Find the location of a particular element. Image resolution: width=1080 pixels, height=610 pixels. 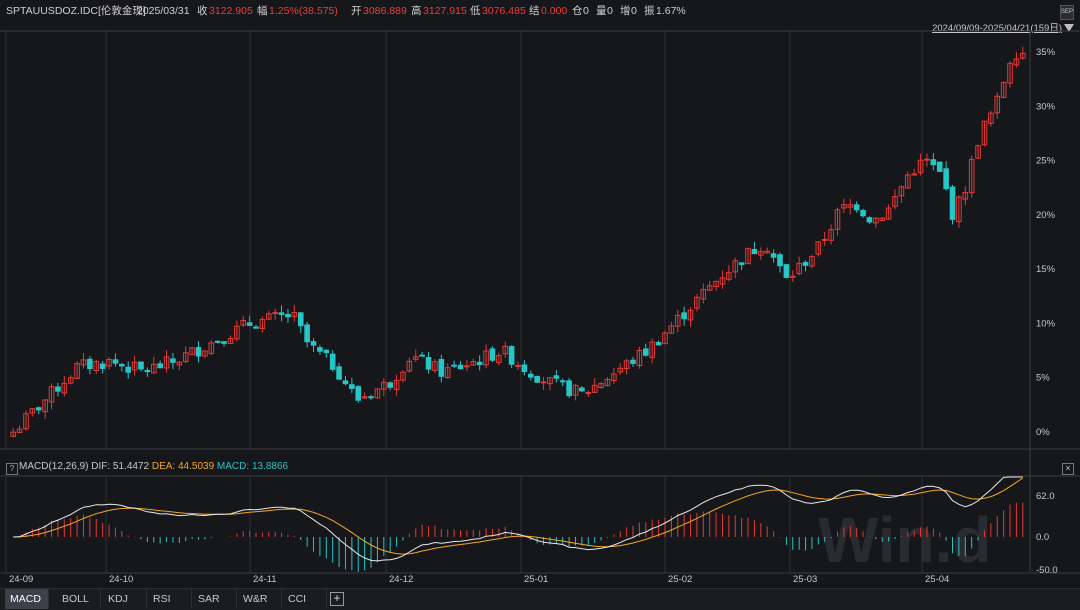

quote-date: 2025/03/31 is located at coordinates (163, 11).